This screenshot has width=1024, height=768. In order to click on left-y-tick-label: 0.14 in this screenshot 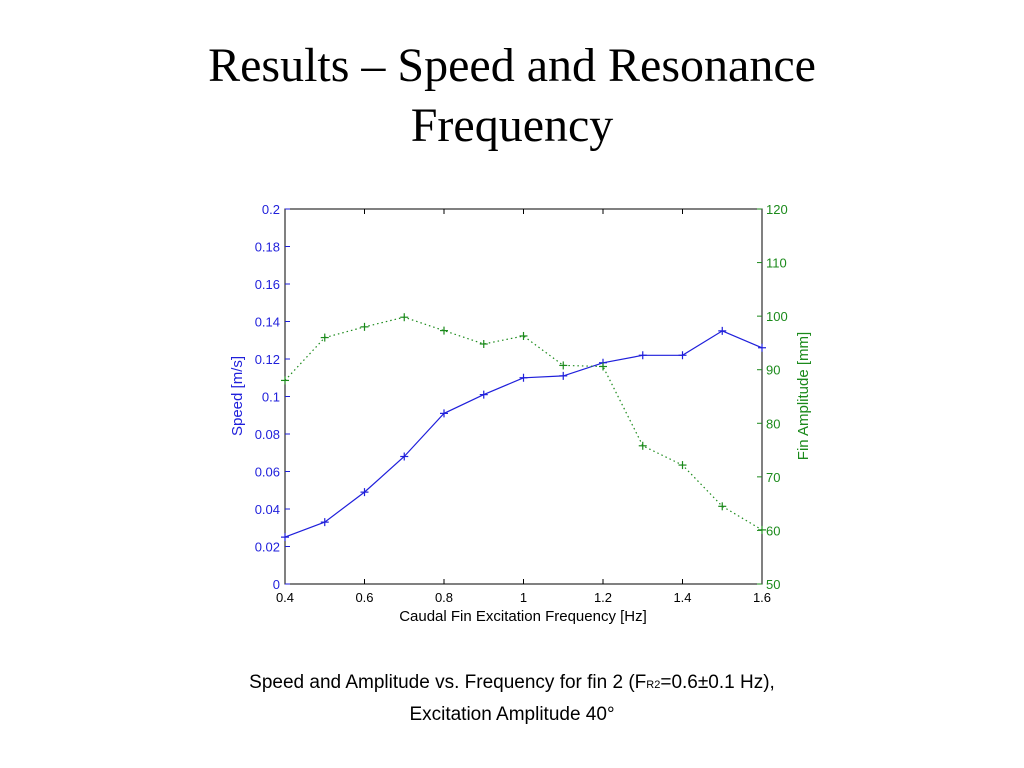, I will do `click(267, 322)`.